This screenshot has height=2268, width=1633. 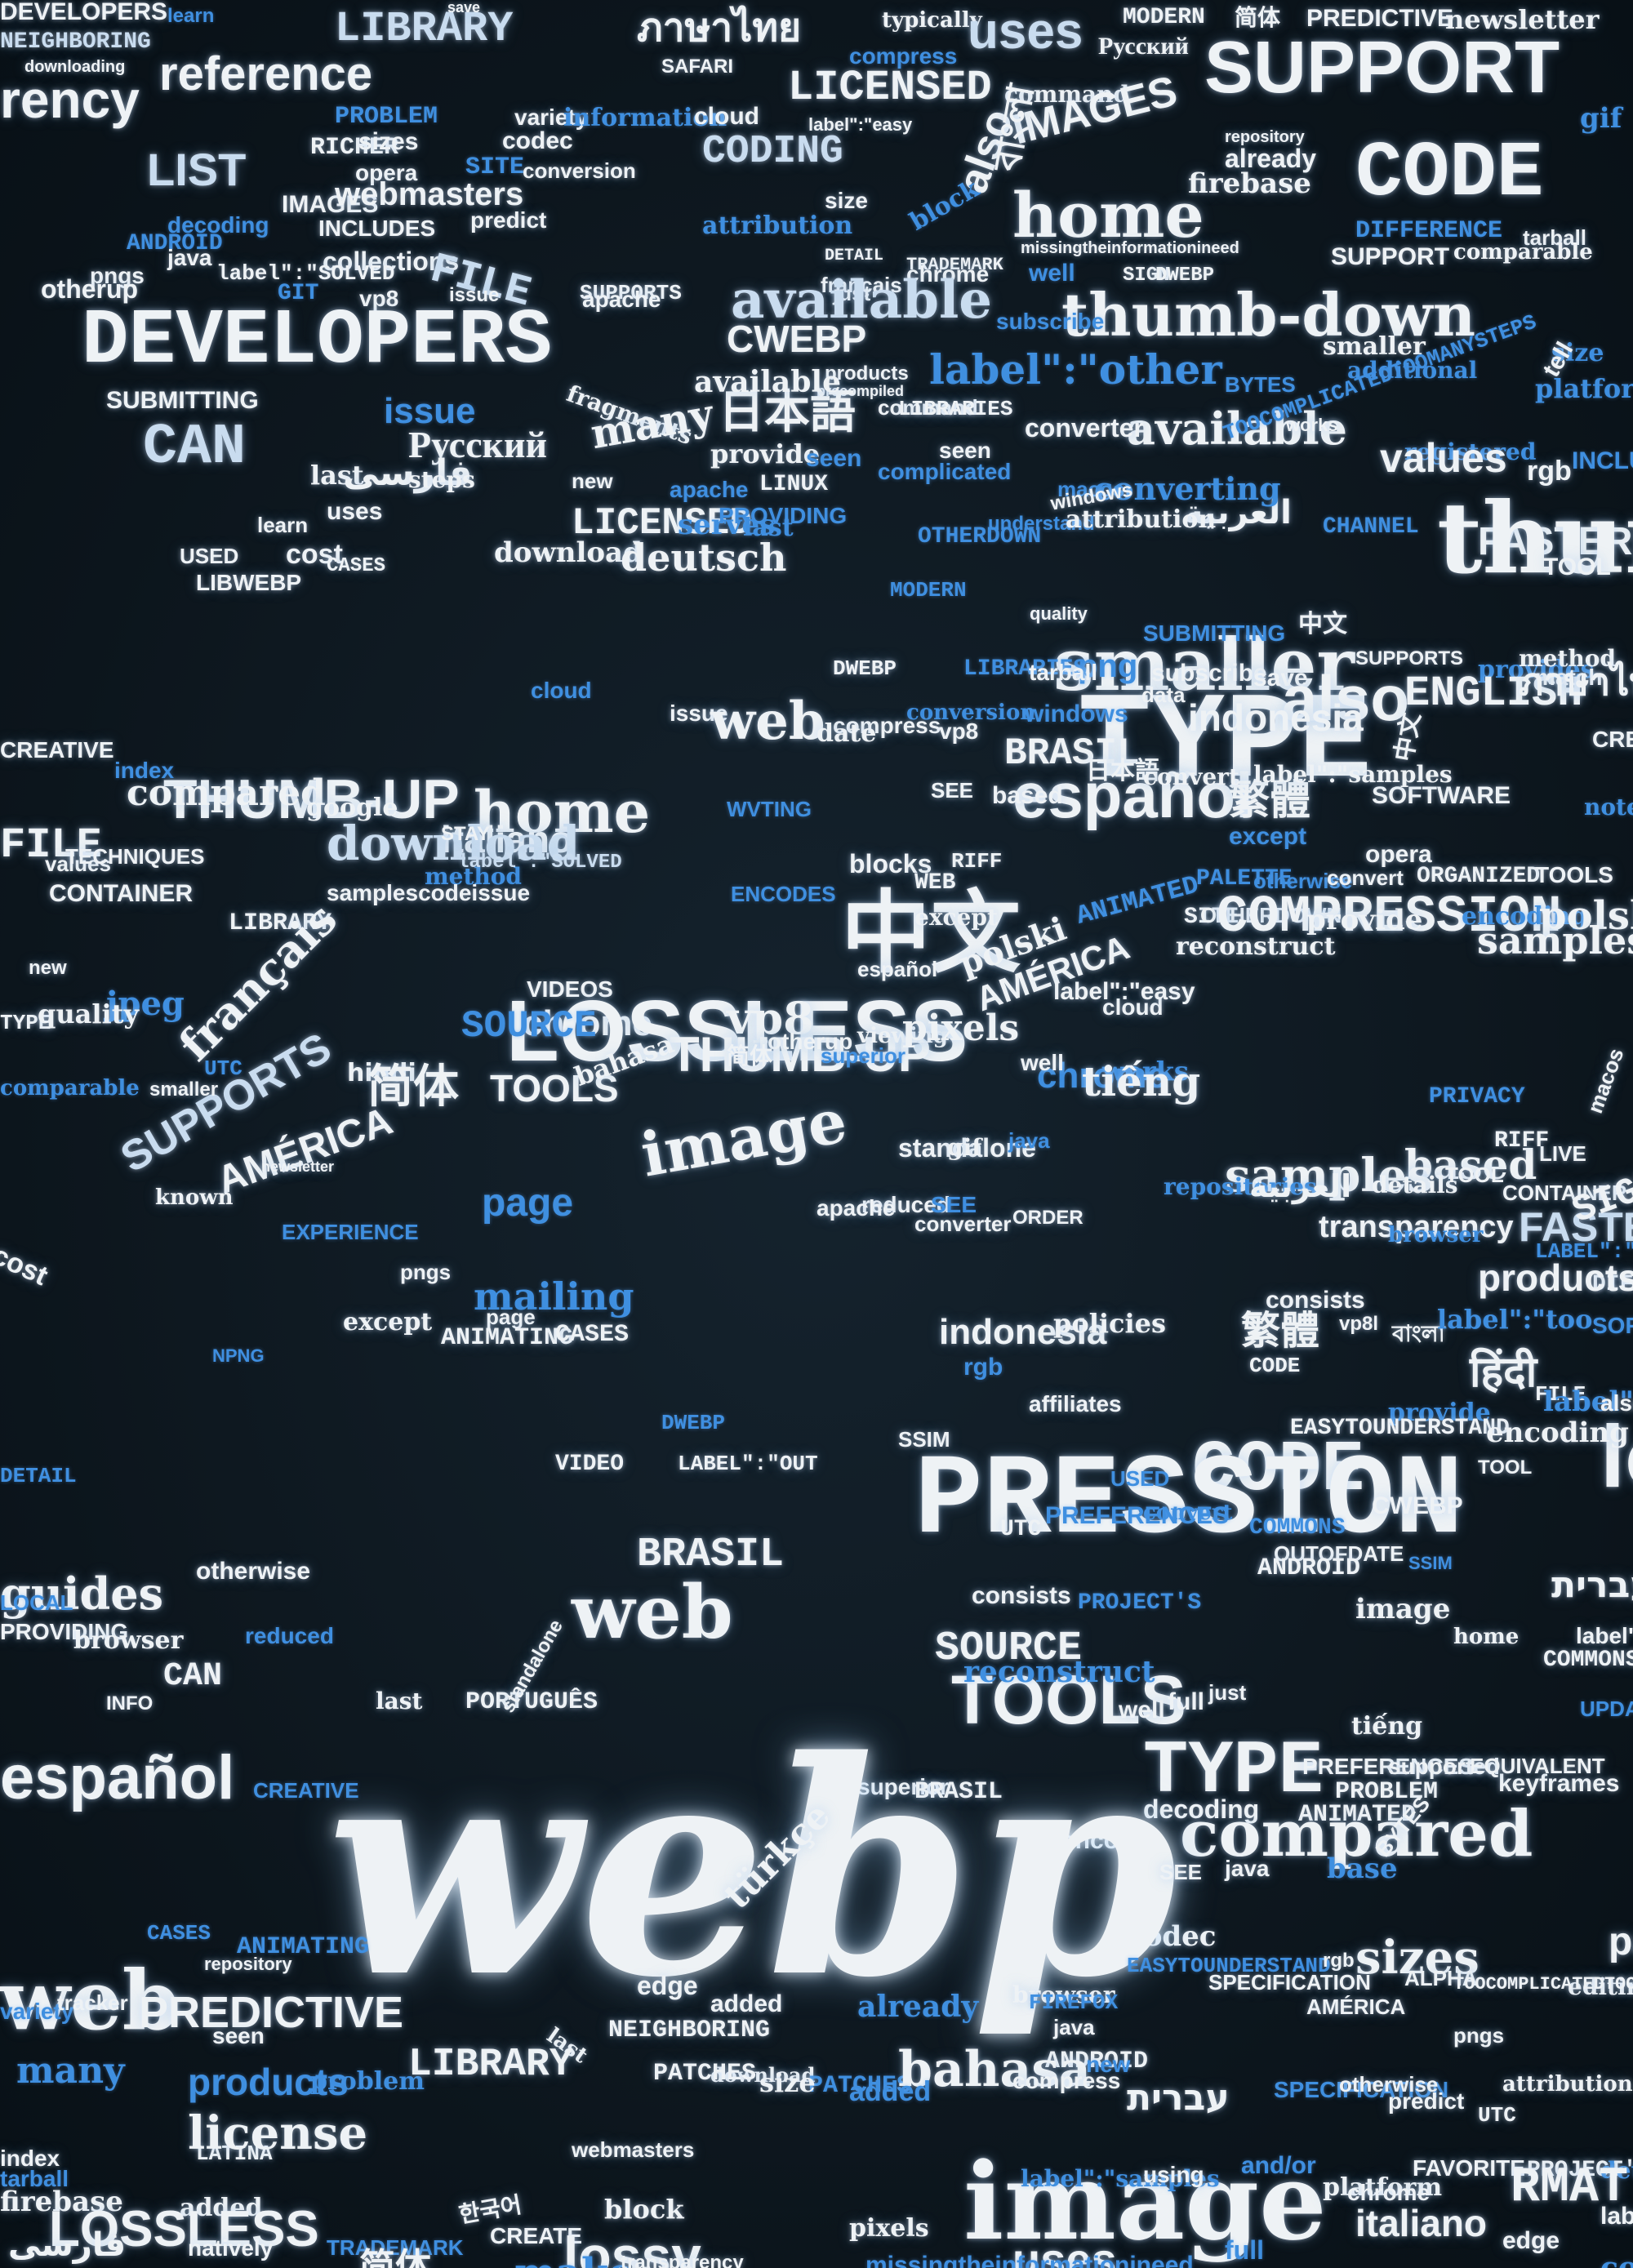 What do you see at coordinates (1586, 916) in the screenshot?
I see `cloud-word: polski` at bounding box center [1586, 916].